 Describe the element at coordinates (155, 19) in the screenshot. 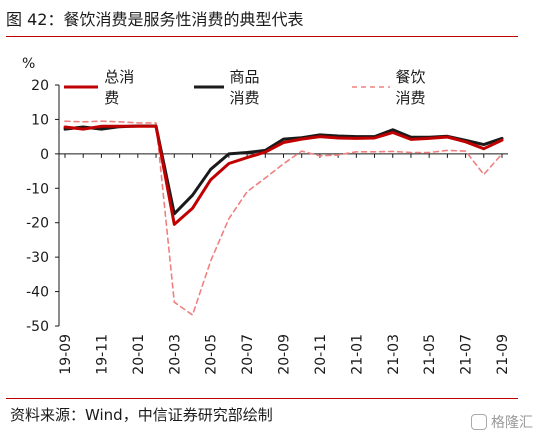

I see `chart-title: 图 42：餐饮消费是服务性消费的典型代表` at that location.